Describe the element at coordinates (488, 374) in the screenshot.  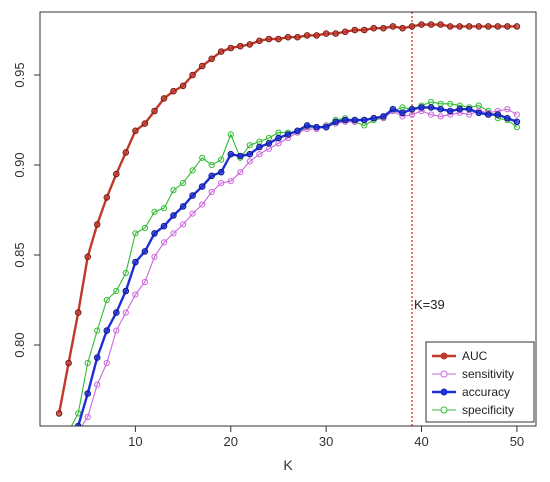
I see `legend-label: sensitivity` at that location.